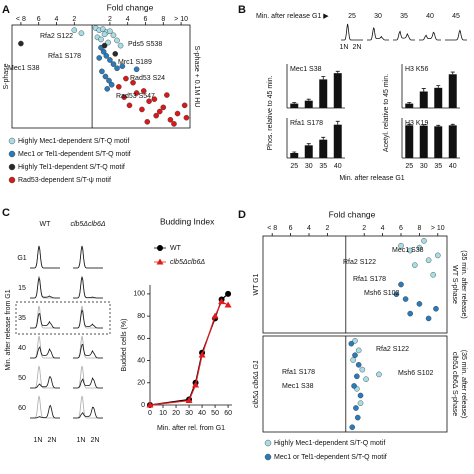 The height and width of the screenshot is (474, 474). What do you see at coordinates (456, 16) in the screenshot?
I see `profile-time: 45` at bounding box center [456, 16].